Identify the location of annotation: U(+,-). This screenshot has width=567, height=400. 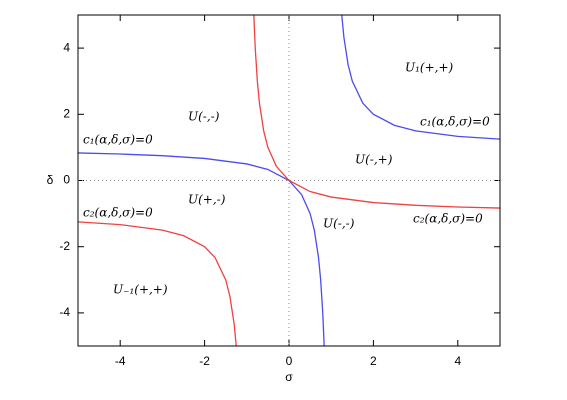
(207, 200).